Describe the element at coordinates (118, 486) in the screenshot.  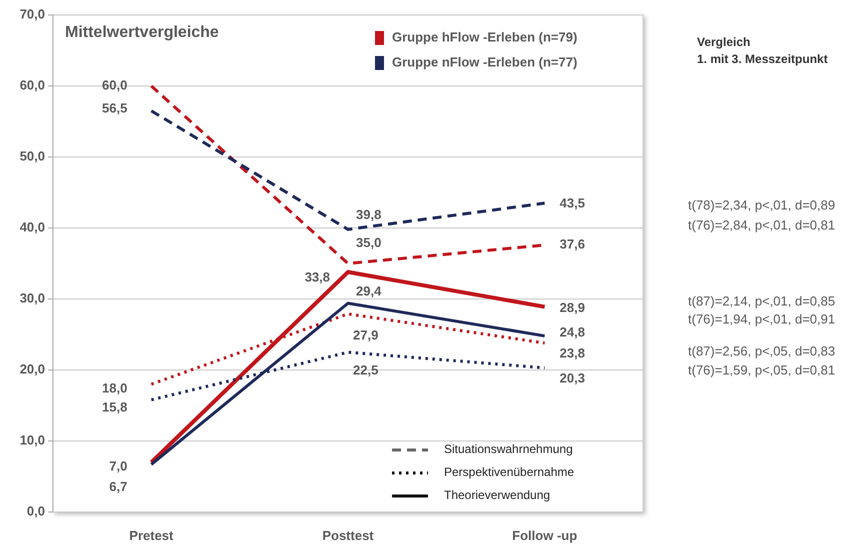
I see `data-label: 6,7` at that location.